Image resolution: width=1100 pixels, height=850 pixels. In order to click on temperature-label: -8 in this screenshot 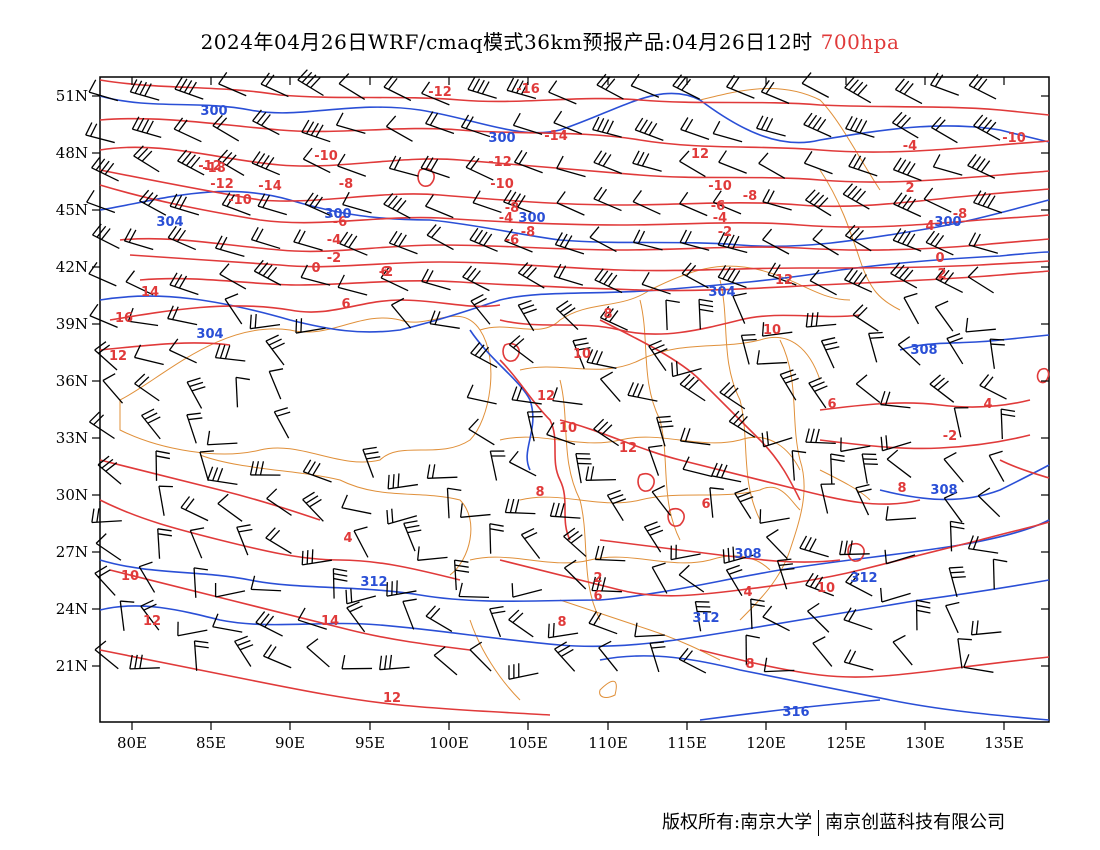, I will do `click(960, 214)`.